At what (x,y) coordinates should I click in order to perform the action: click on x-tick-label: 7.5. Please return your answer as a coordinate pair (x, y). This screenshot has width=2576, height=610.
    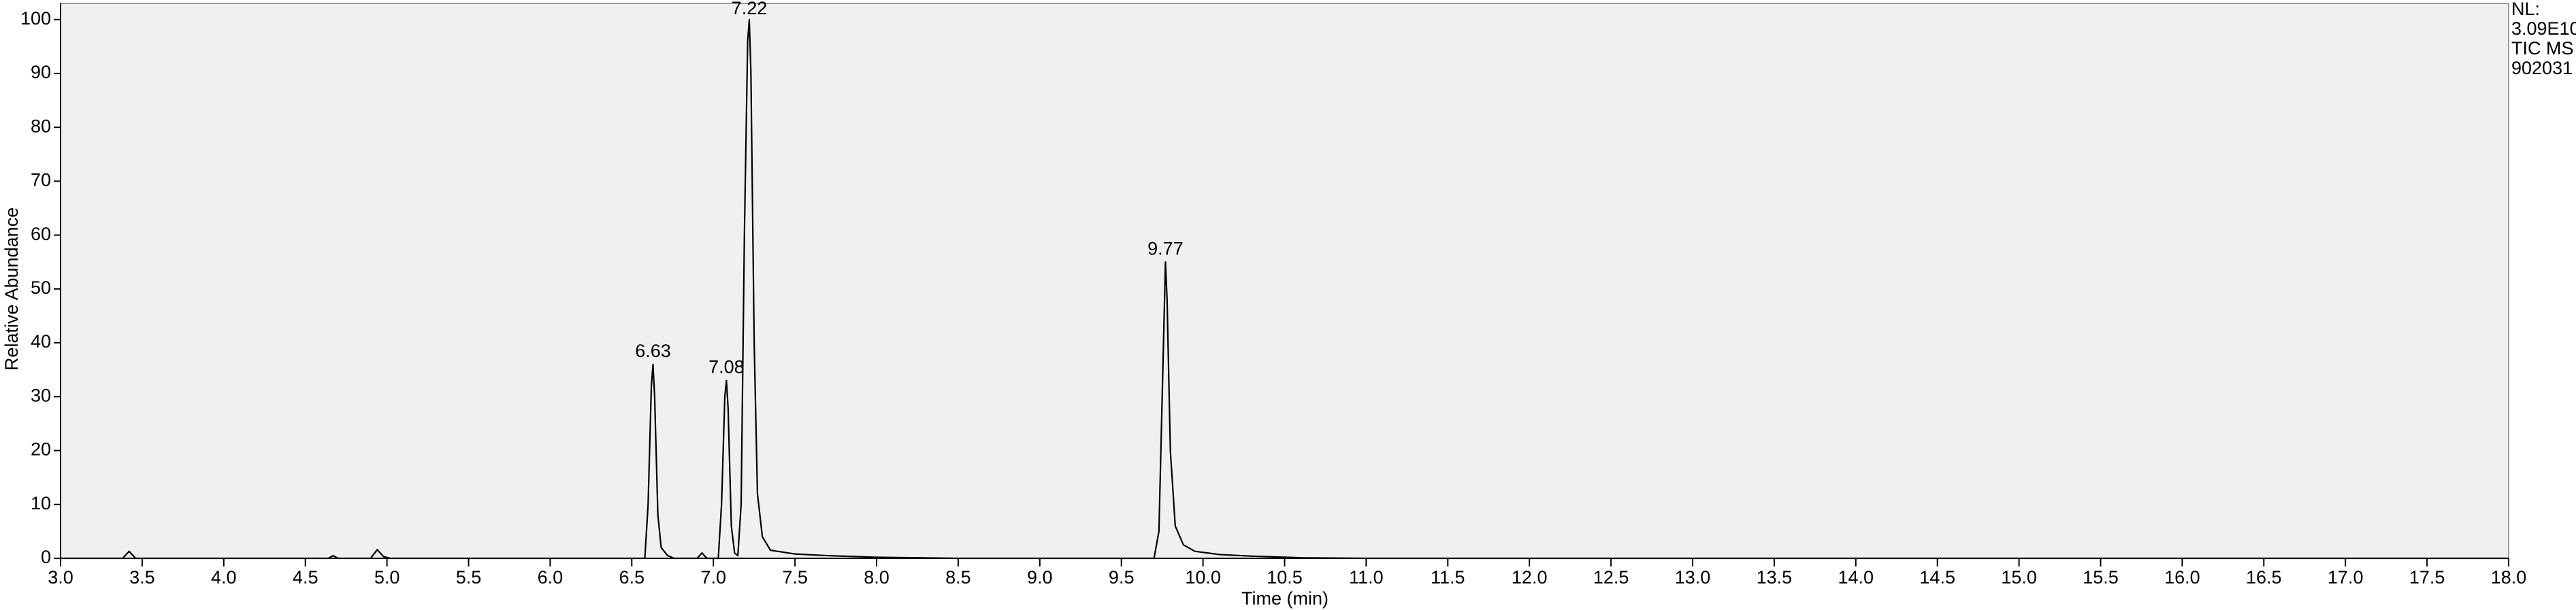
    Looking at the image, I should click on (795, 577).